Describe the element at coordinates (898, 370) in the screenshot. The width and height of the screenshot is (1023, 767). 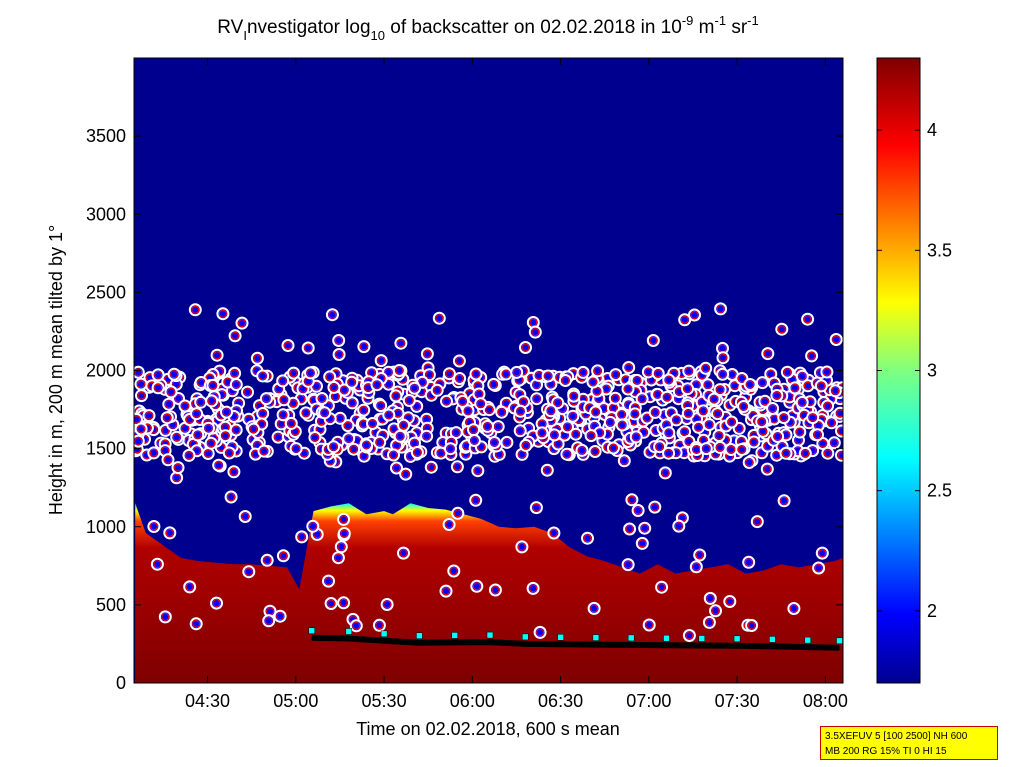
I see `colorbar` at that location.